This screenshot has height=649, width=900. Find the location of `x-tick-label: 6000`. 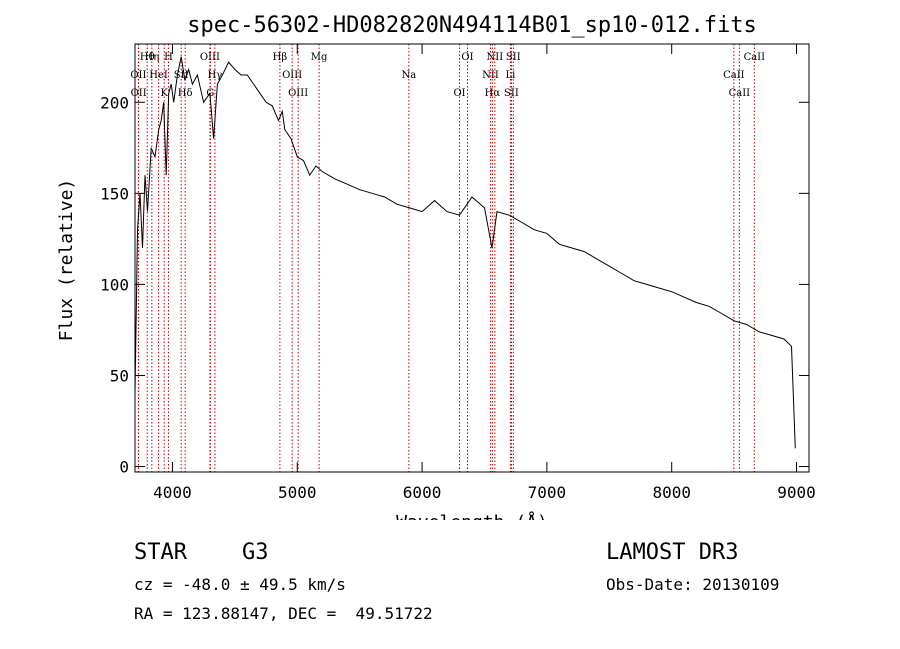

x-tick-label: 6000 is located at coordinates (422, 492).